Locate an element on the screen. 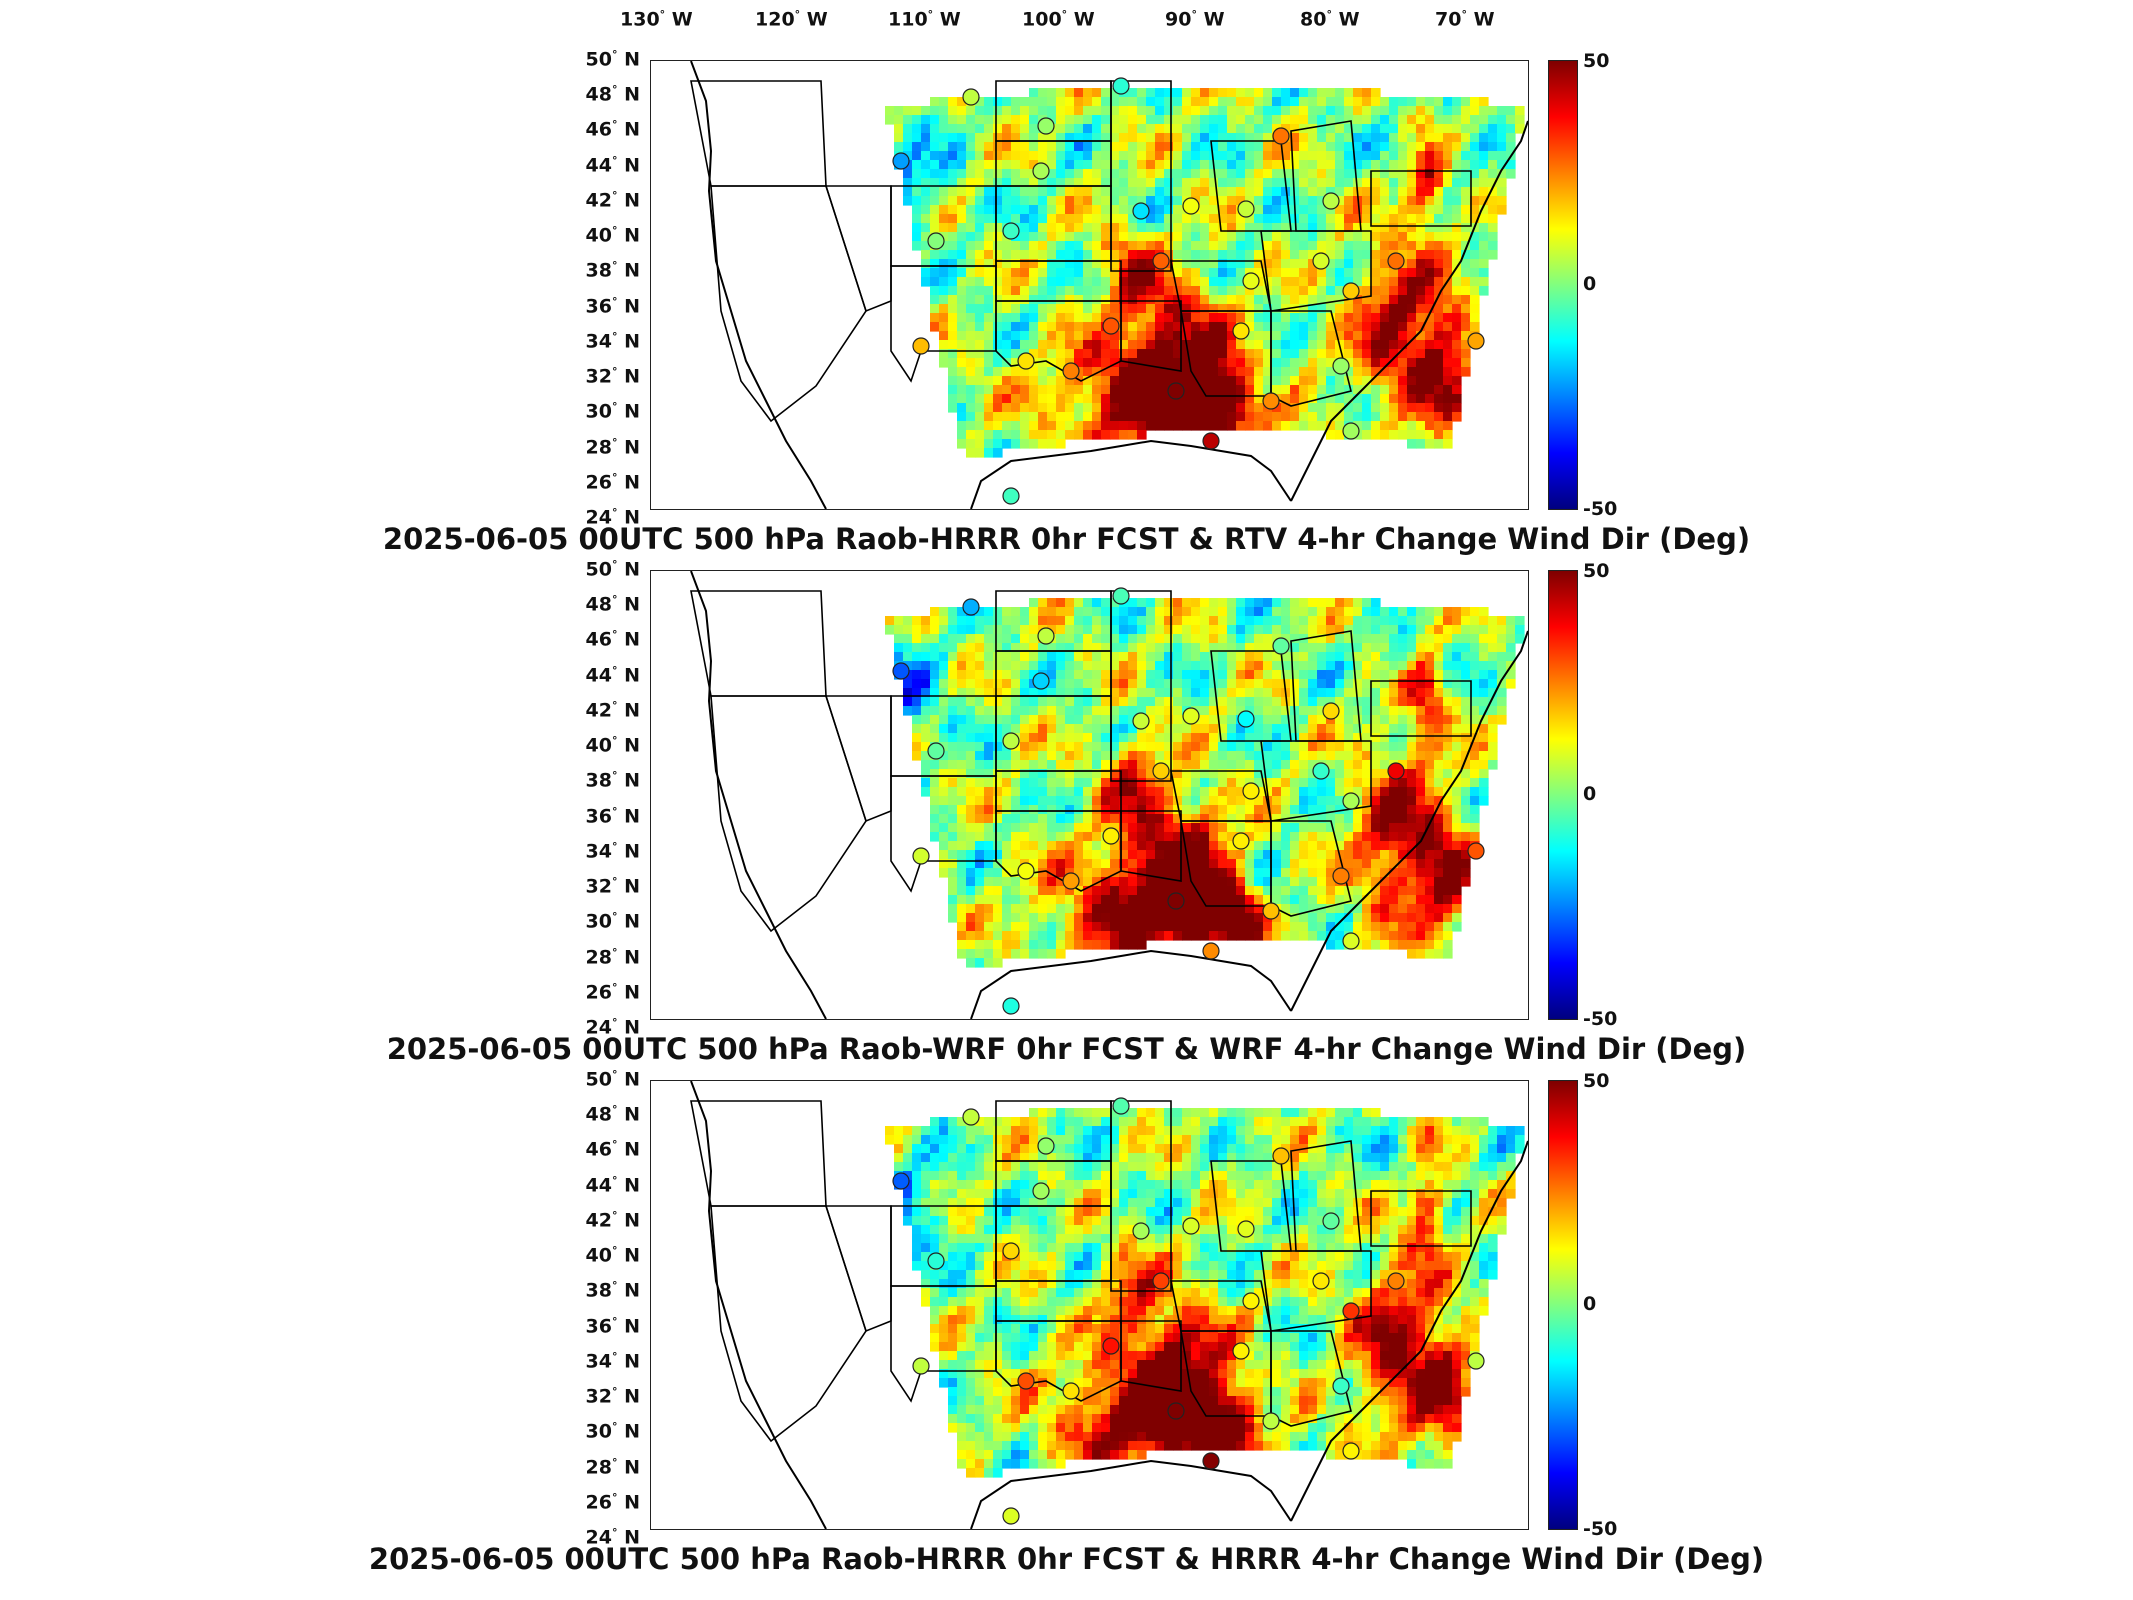 This screenshot has height=1600, width=2133. colorbar-max-label: 50 is located at coordinates (1596, 1081).